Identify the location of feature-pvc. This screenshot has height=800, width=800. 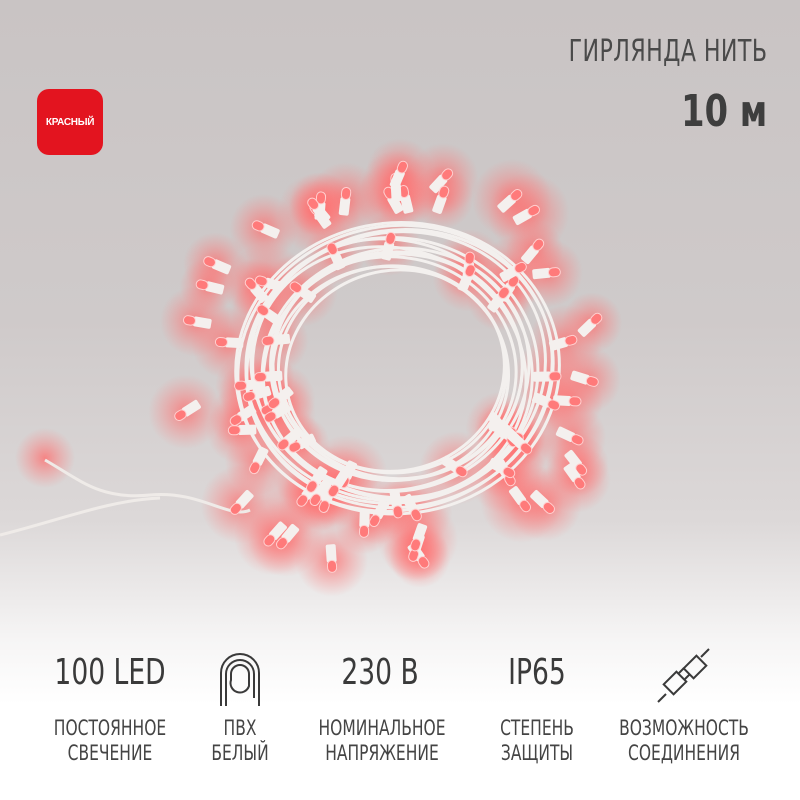
(240, 680).